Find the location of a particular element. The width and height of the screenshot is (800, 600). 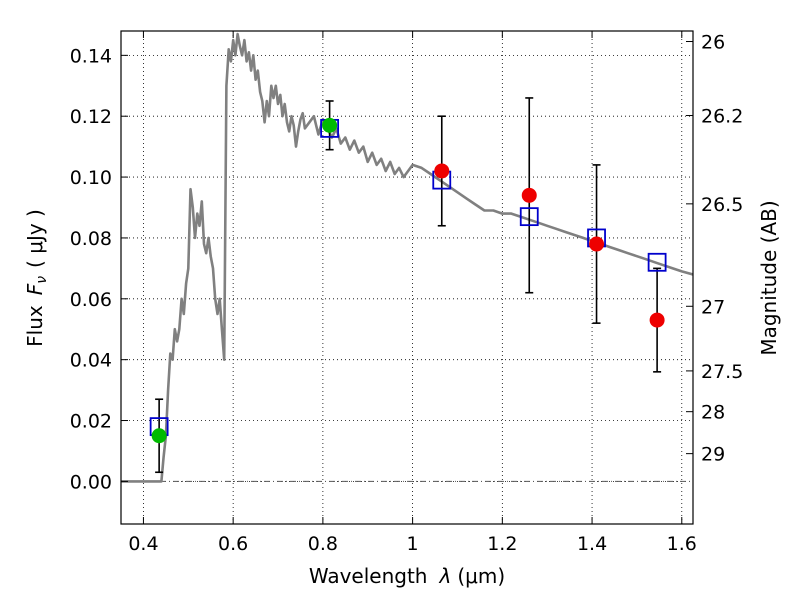

magnitude-tick-label: 26.2 is located at coordinates (722, 117).